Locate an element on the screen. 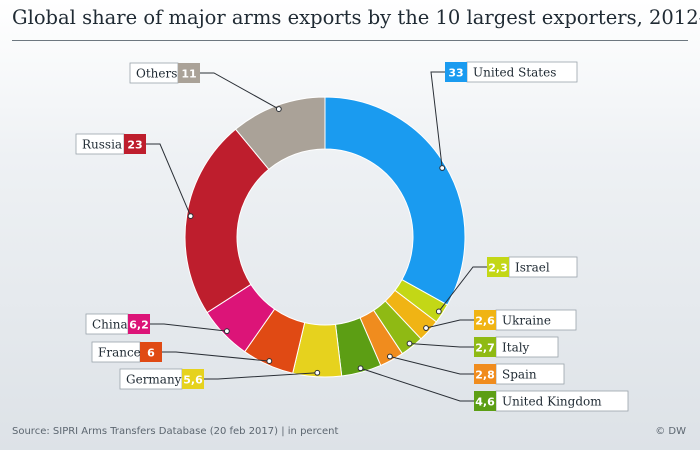  label-ukraine: 2,6 Ukraine is located at coordinates (525, 320).